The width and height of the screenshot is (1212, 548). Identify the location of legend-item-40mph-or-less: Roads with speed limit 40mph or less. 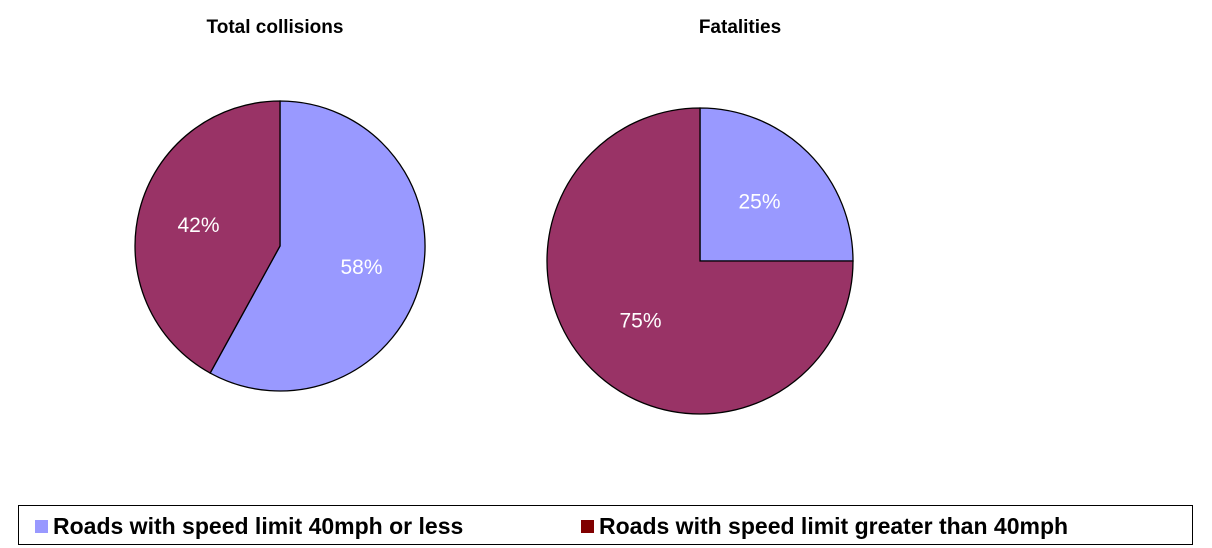
(249, 526).